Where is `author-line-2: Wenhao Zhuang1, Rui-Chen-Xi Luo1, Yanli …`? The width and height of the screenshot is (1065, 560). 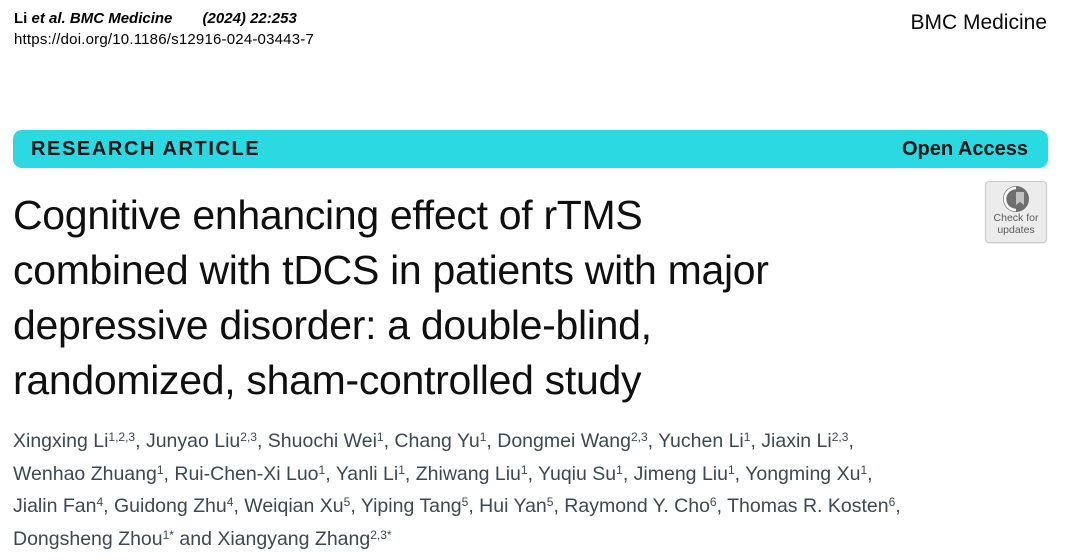 author-line-2: Wenhao Zhuang1, Rui-Chen-Xi Luo1, Yanli … is located at coordinates (443, 473).